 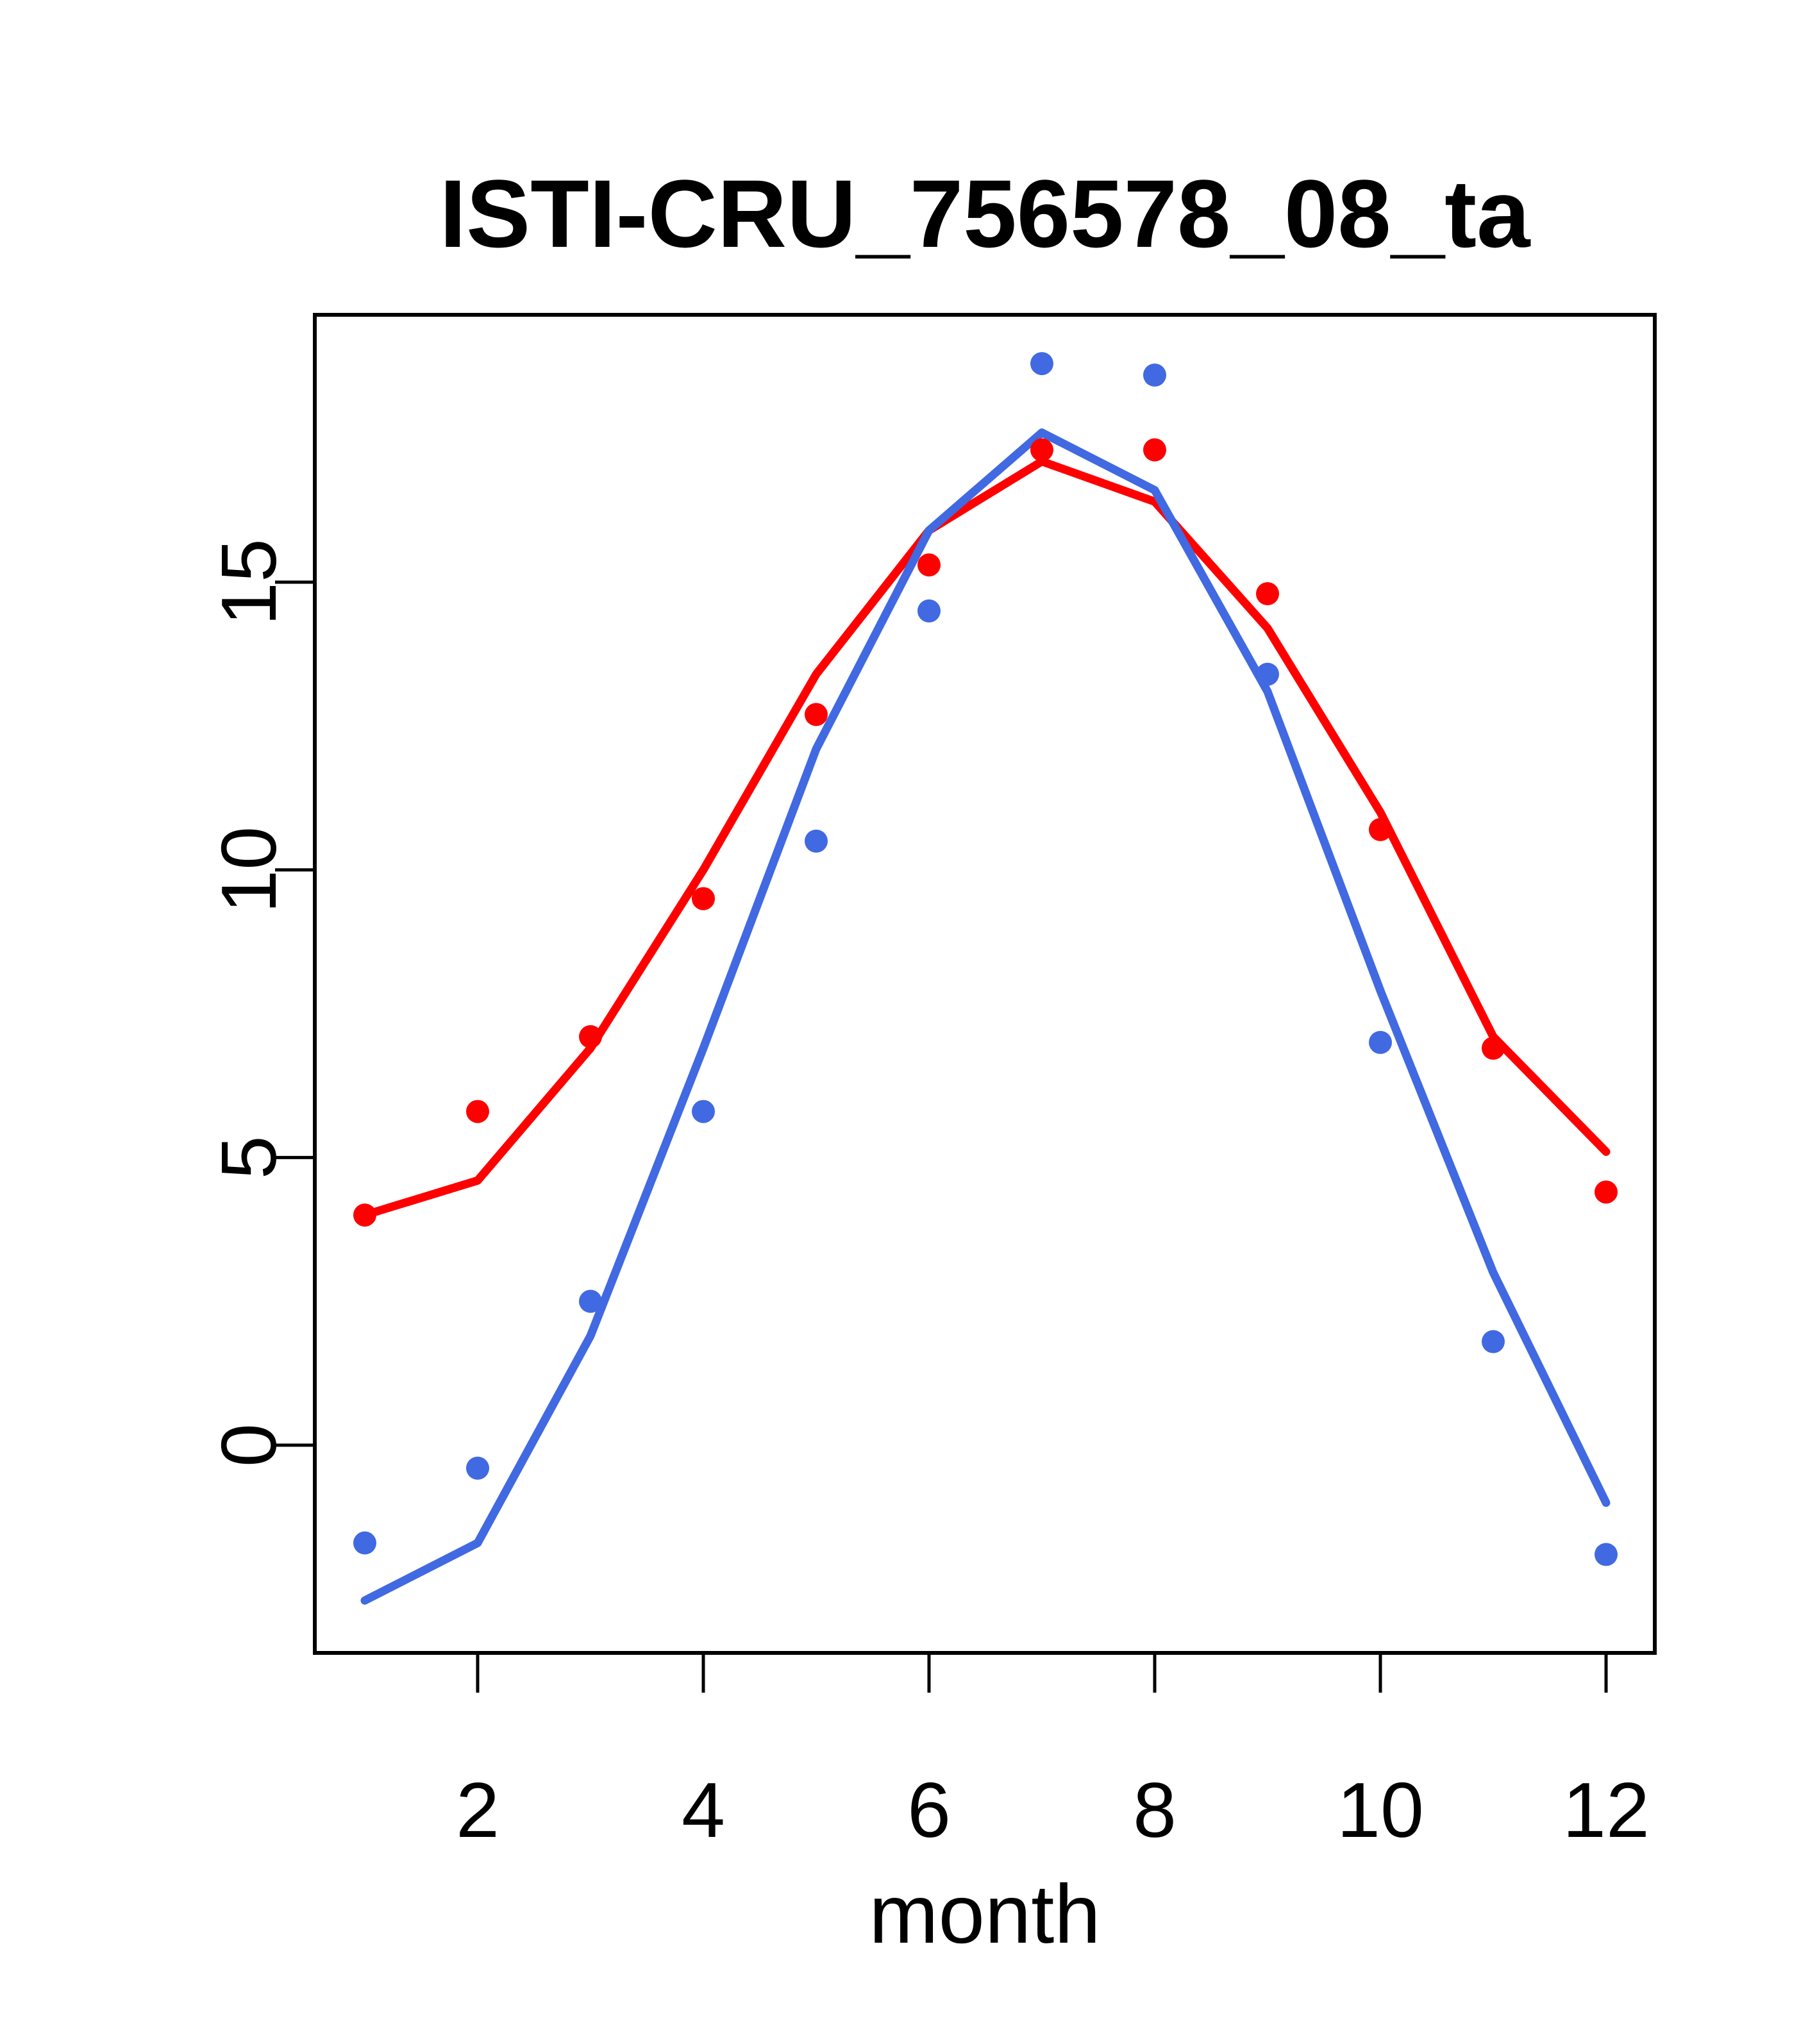 I want to click on red-points-monthly-m10, so click(x=1381, y=829).